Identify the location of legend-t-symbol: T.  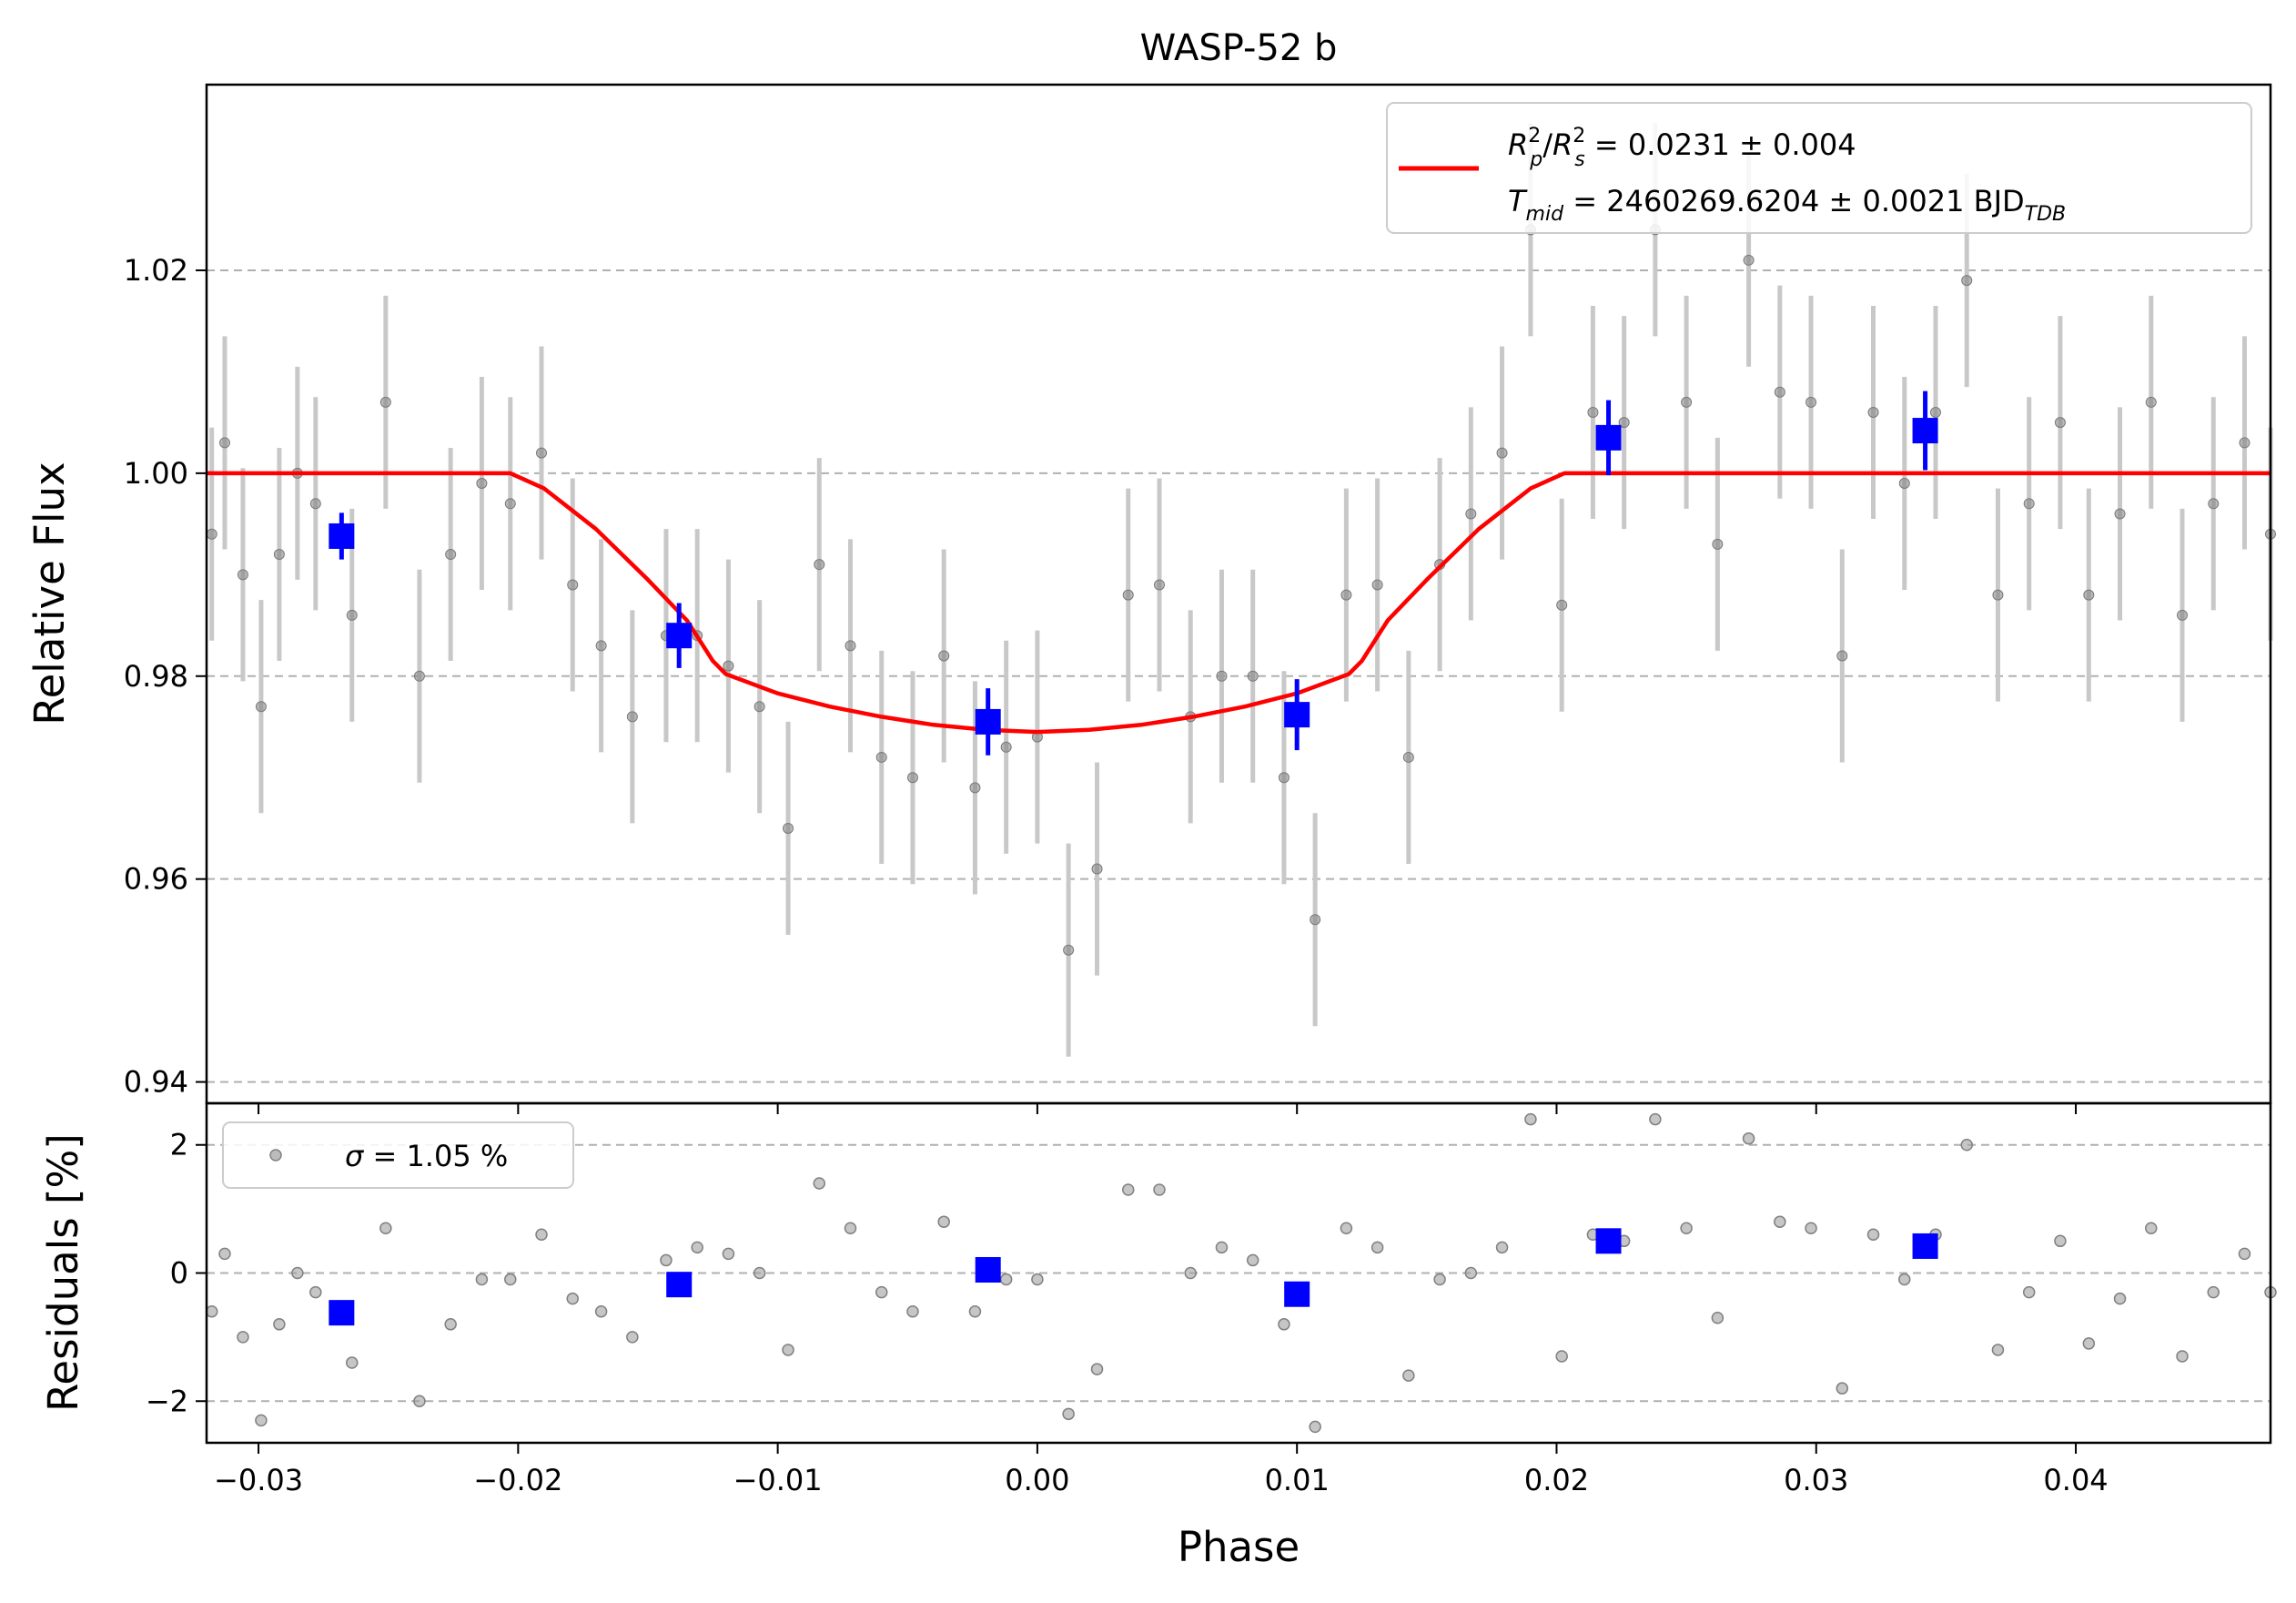
(1518, 201).